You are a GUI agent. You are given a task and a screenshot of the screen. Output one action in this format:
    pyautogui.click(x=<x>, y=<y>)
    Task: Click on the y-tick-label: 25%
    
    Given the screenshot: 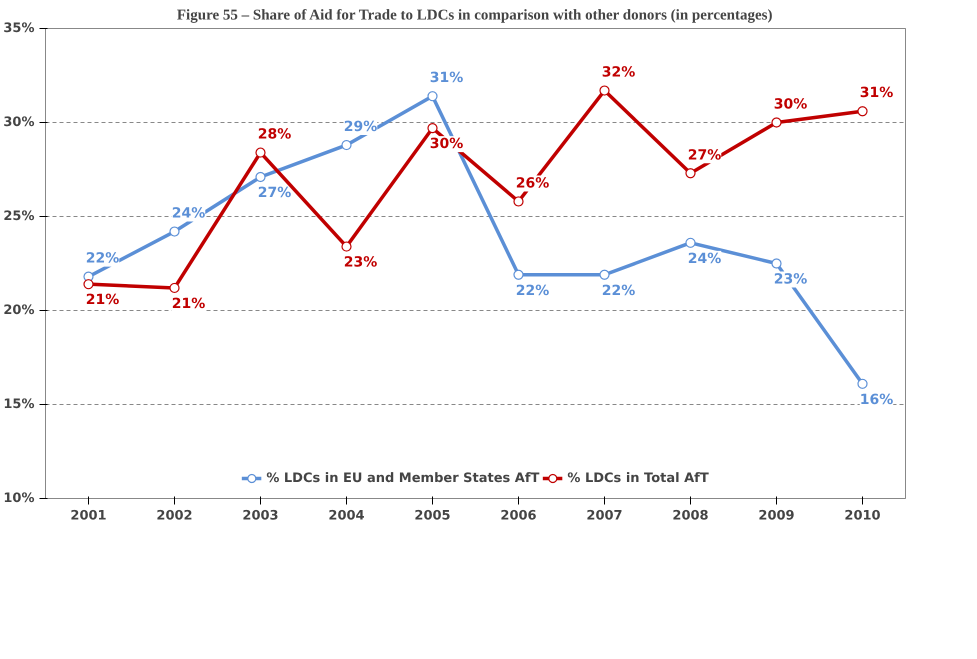 What is the action you would take?
    pyautogui.click(x=19, y=216)
    